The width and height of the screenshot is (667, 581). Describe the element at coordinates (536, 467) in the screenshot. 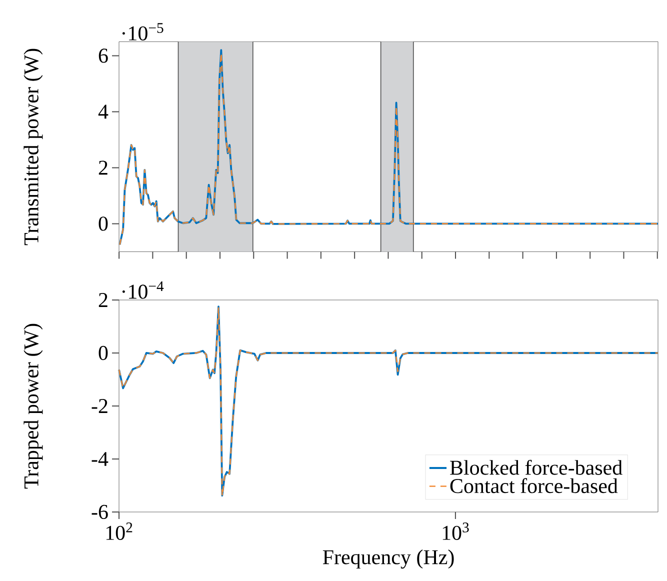

I see `legend-label: Blocked force-based` at that location.